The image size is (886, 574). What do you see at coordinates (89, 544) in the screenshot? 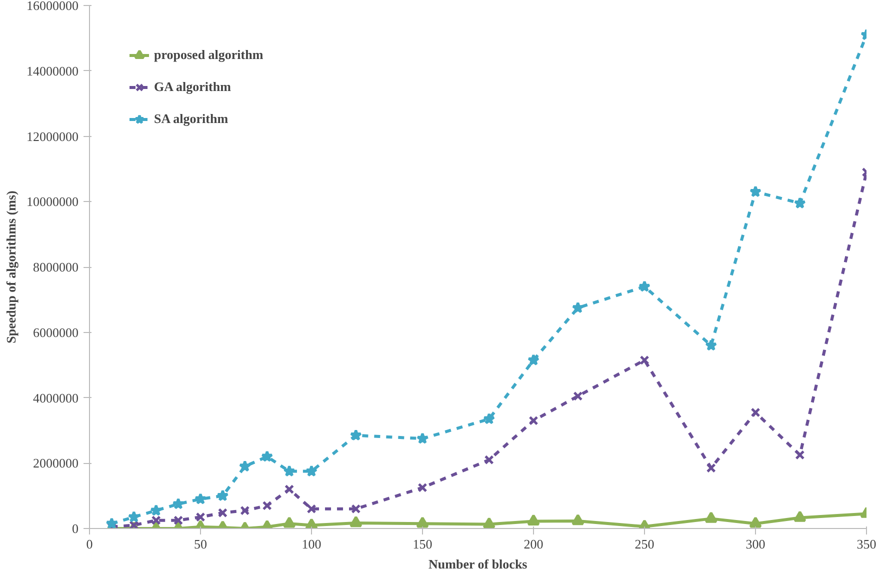
I see `x-tick-label: 0` at bounding box center [89, 544].